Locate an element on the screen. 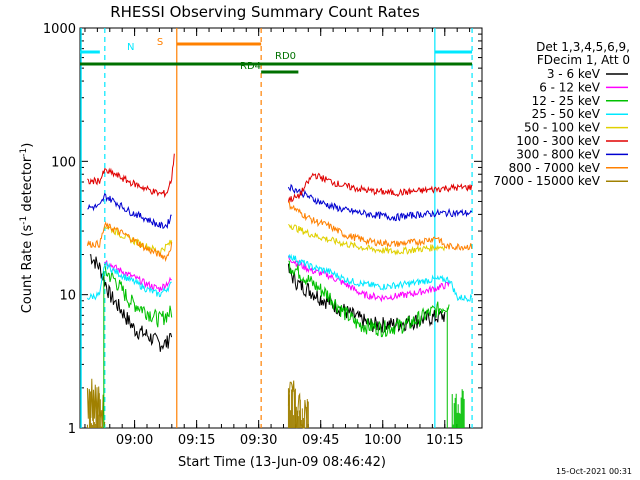  y-axis-label-suffix: ) is located at coordinates (27, 145).